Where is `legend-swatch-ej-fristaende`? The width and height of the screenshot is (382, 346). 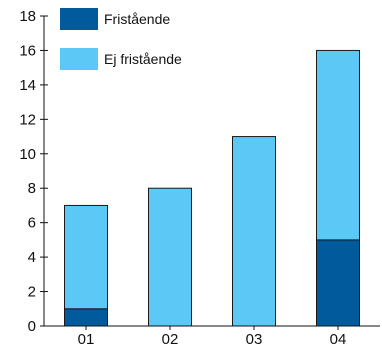 legend-swatch-ej-fristaende is located at coordinates (79, 59).